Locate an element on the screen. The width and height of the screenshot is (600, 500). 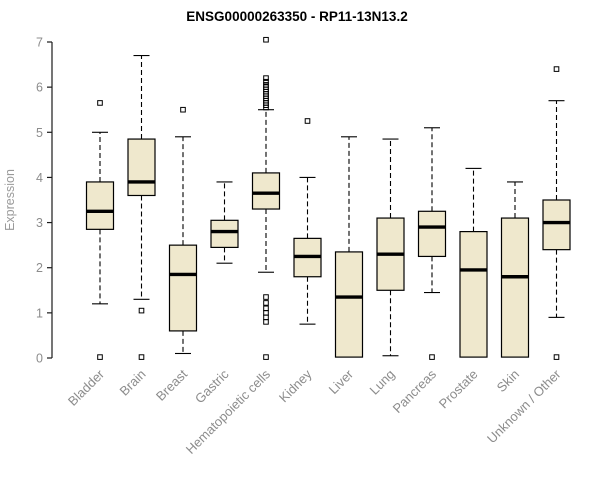
box-Liver is located at coordinates (349, 247).